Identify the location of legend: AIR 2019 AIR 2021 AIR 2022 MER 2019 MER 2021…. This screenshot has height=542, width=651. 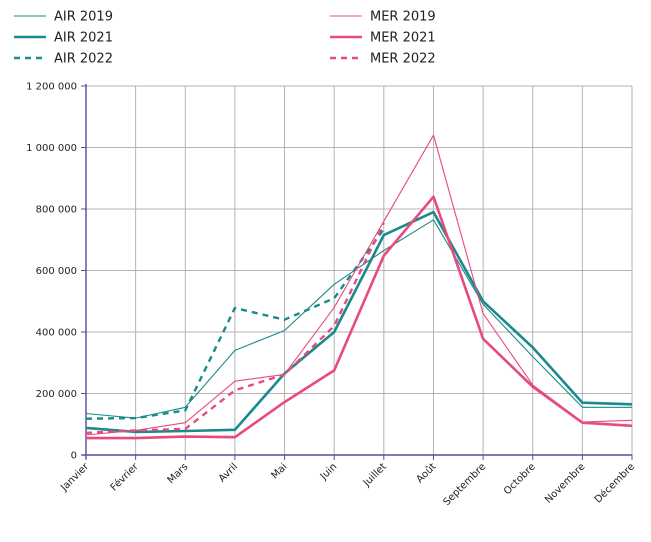
(225, 38).